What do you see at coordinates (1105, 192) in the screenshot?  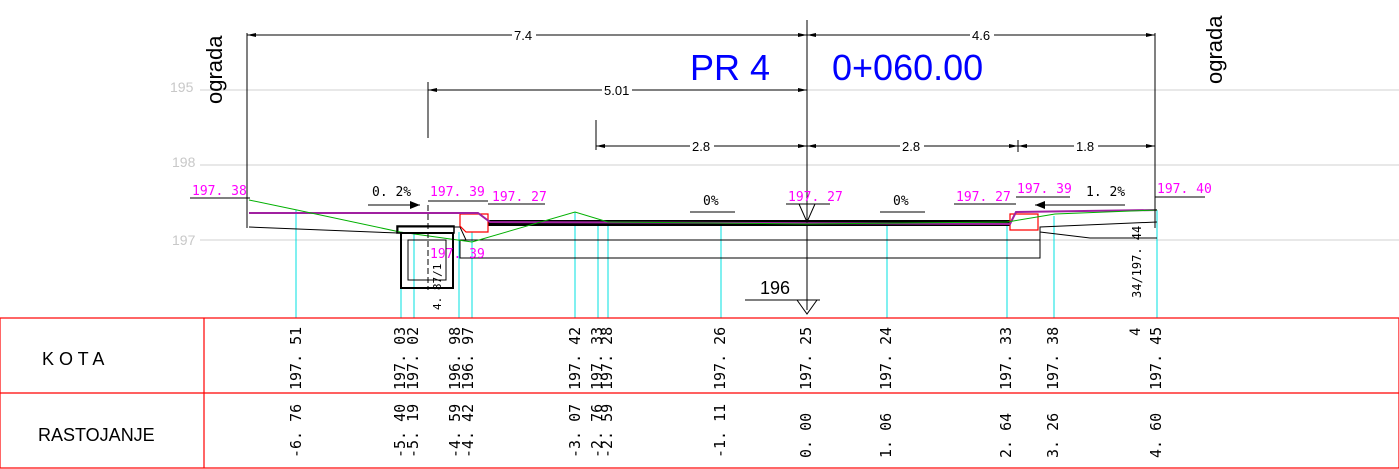 I see `slope-right-sidewalk: 1. 2%` at bounding box center [1105, 192].